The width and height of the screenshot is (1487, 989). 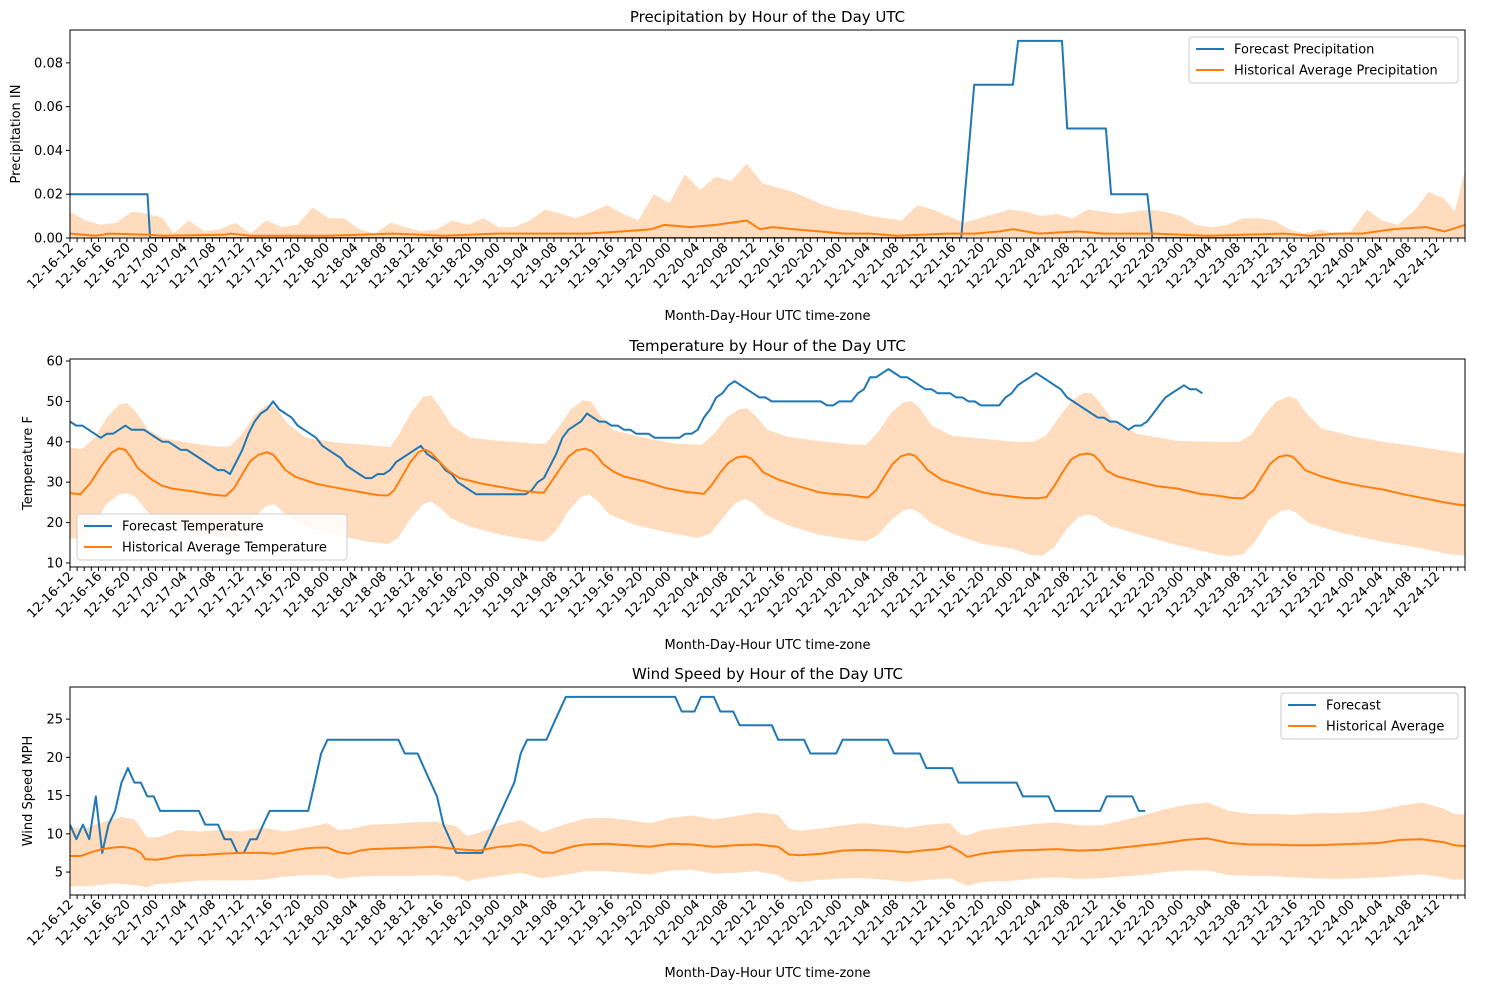 What do you see at coordinates (48, 107) in the screenshot?
I see `y-tick-label: 0.06` at bounding box center [48, 107].